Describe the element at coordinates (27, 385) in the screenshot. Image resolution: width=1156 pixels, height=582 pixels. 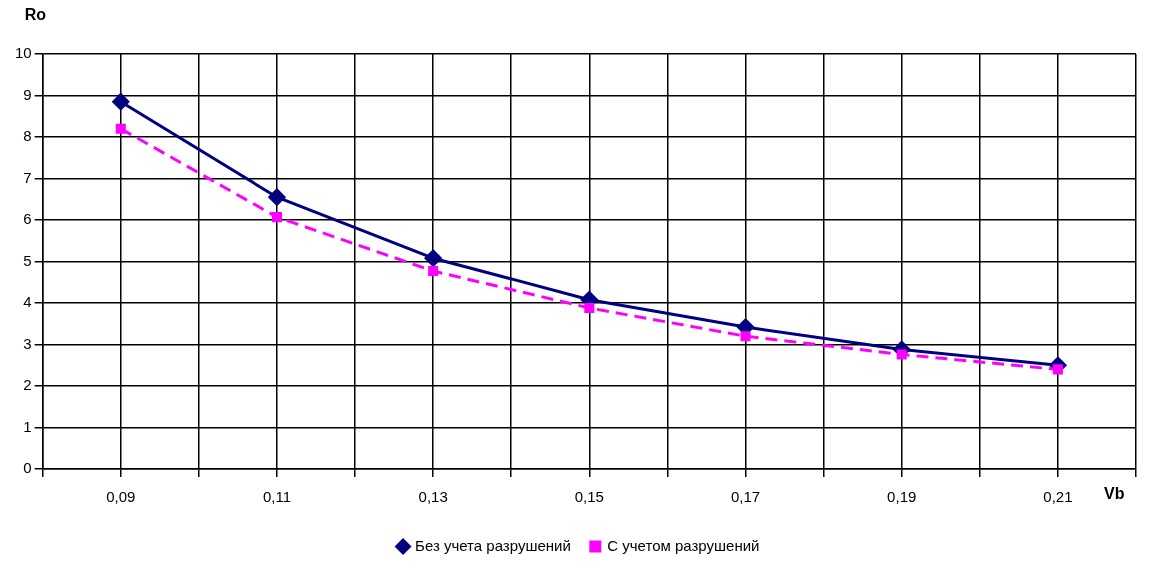
I see `y-tick-label: 2` at that location.